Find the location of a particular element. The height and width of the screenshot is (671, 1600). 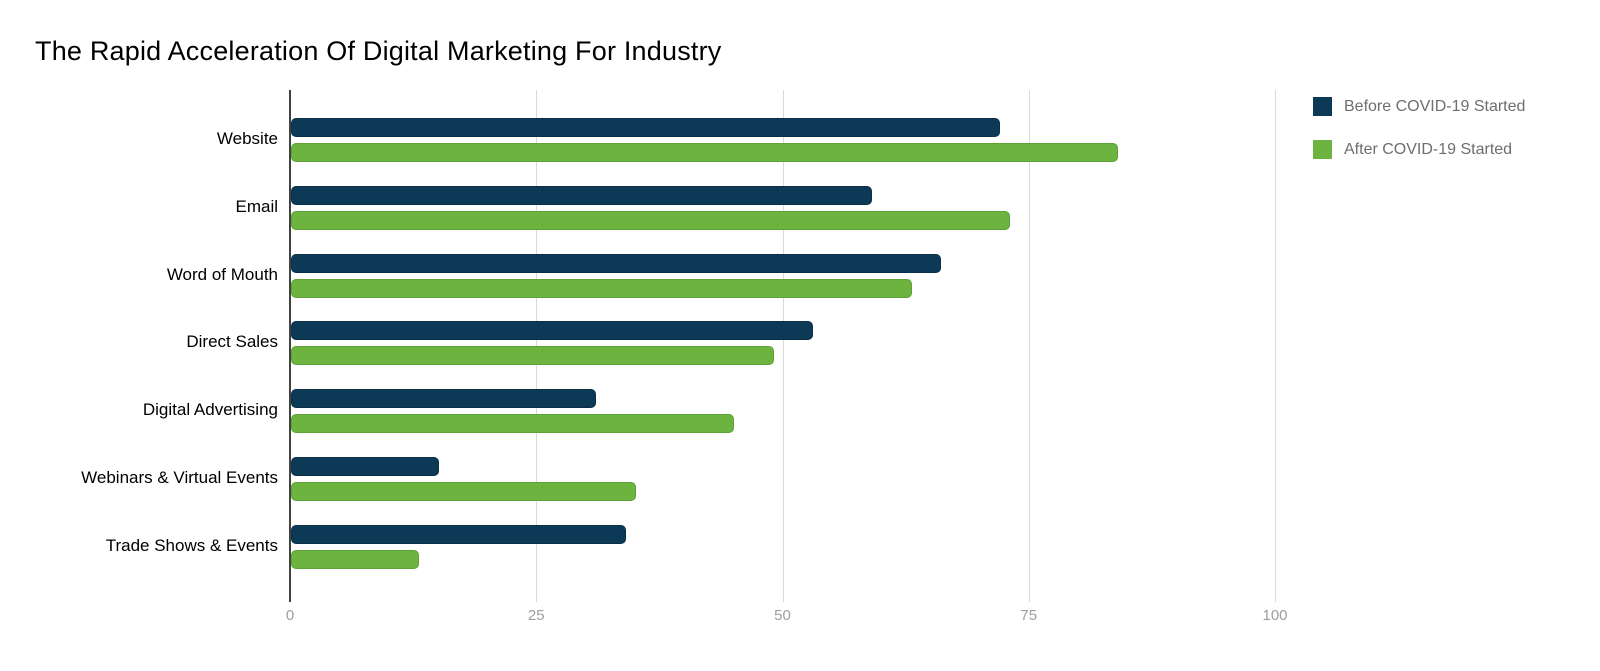

legend-item: After COVID-19 Started is located at coordinates (1419, 149).